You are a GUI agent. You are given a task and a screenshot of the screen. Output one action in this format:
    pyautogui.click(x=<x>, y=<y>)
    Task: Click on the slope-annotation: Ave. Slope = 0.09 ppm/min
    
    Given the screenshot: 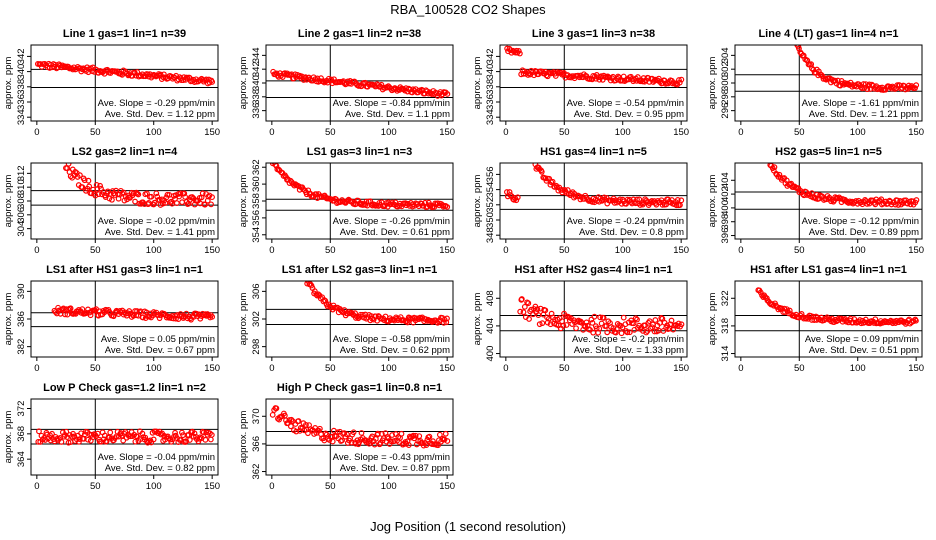 What is the action you would take?
    pyautogui.click(x=862, y=339)
    